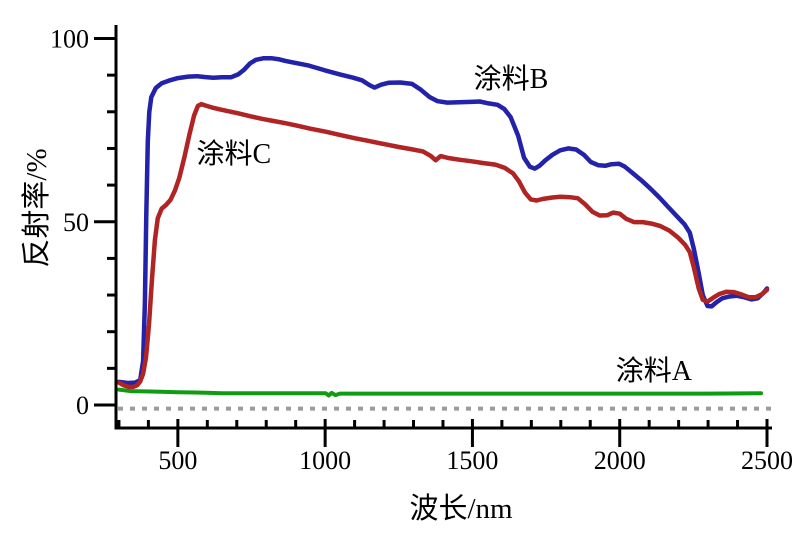 Image resolution: width=798 pixels, height=533 pixels. Describe the element at coordinates (177, 460) in the screenshot. I see `svg-text: 500` at that location.